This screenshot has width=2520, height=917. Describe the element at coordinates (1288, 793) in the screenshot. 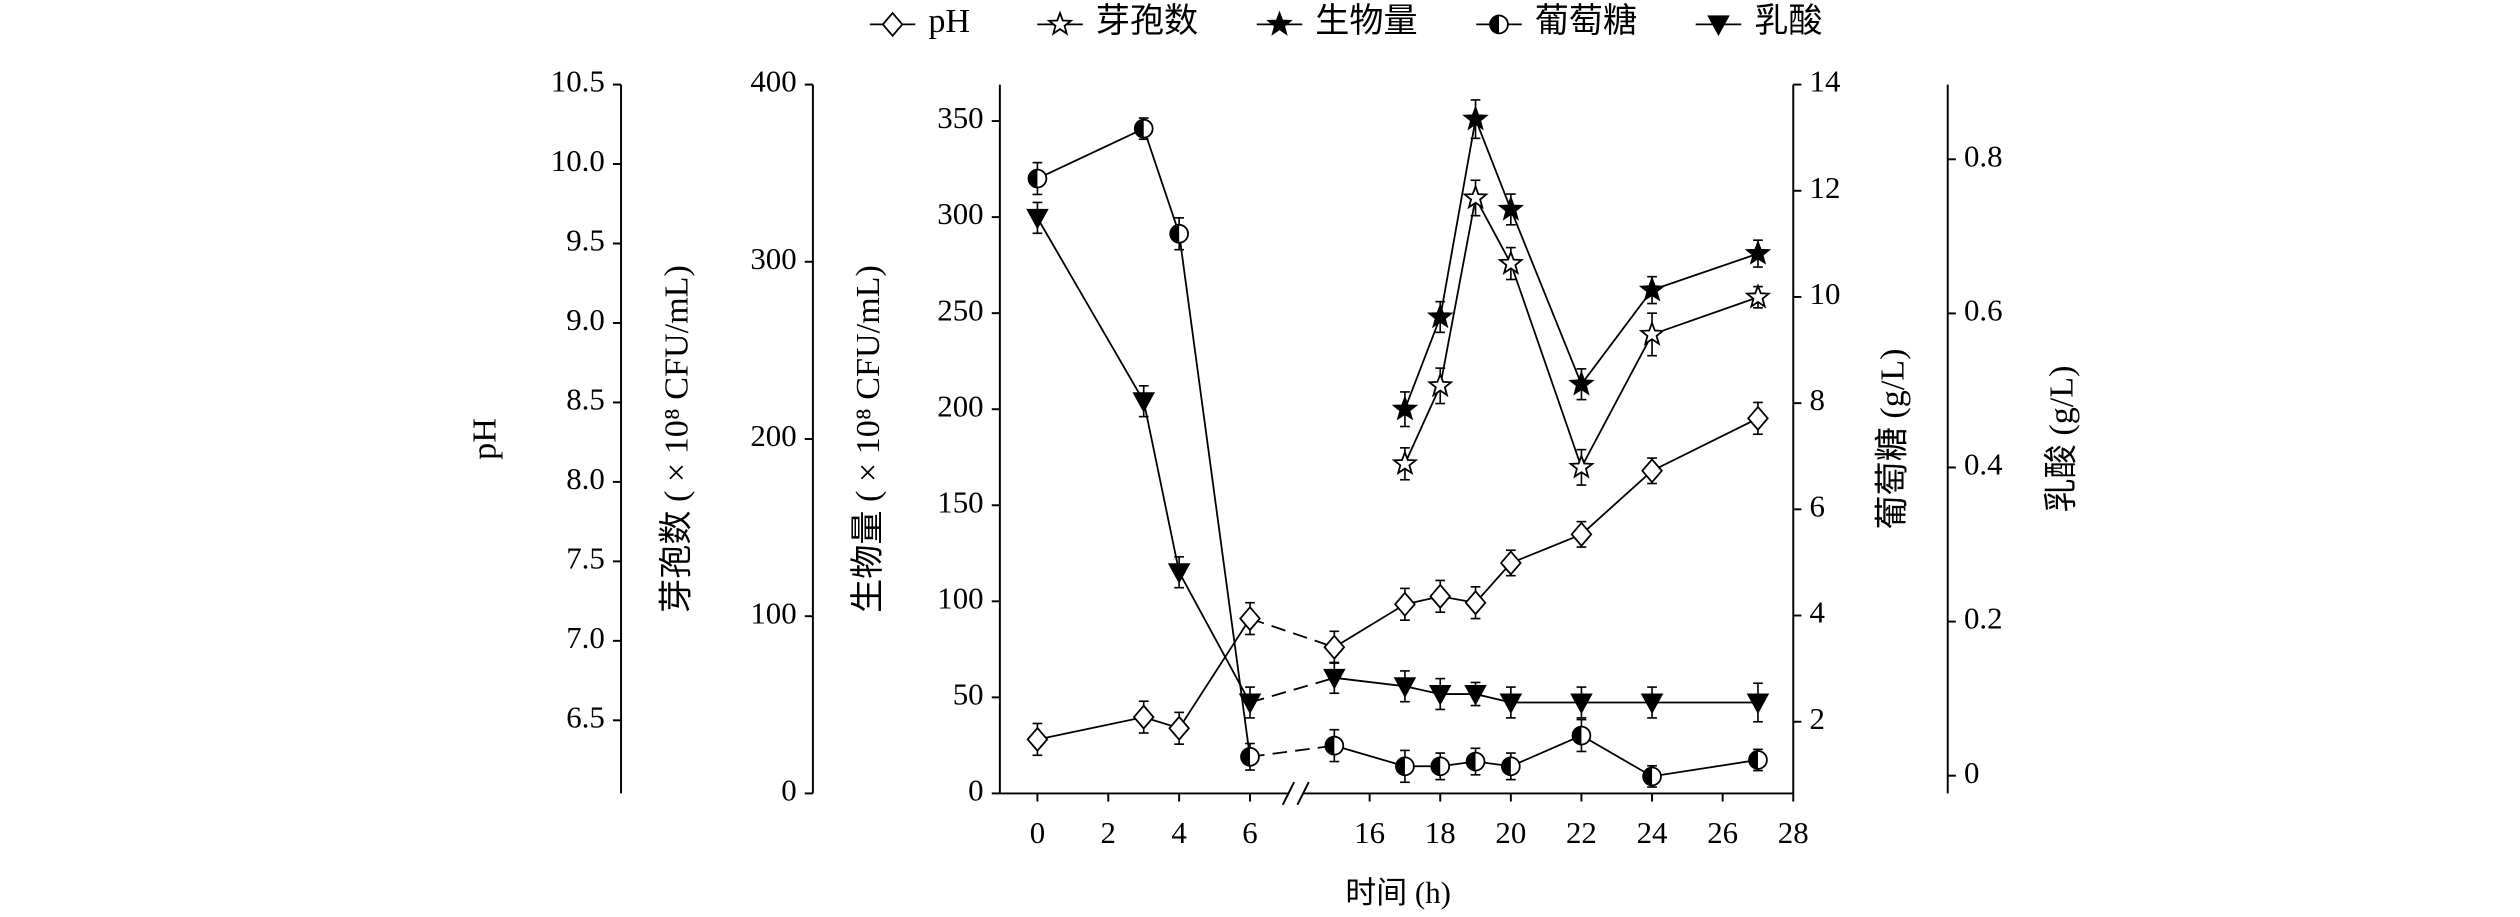

I see `axis-break` at that location.